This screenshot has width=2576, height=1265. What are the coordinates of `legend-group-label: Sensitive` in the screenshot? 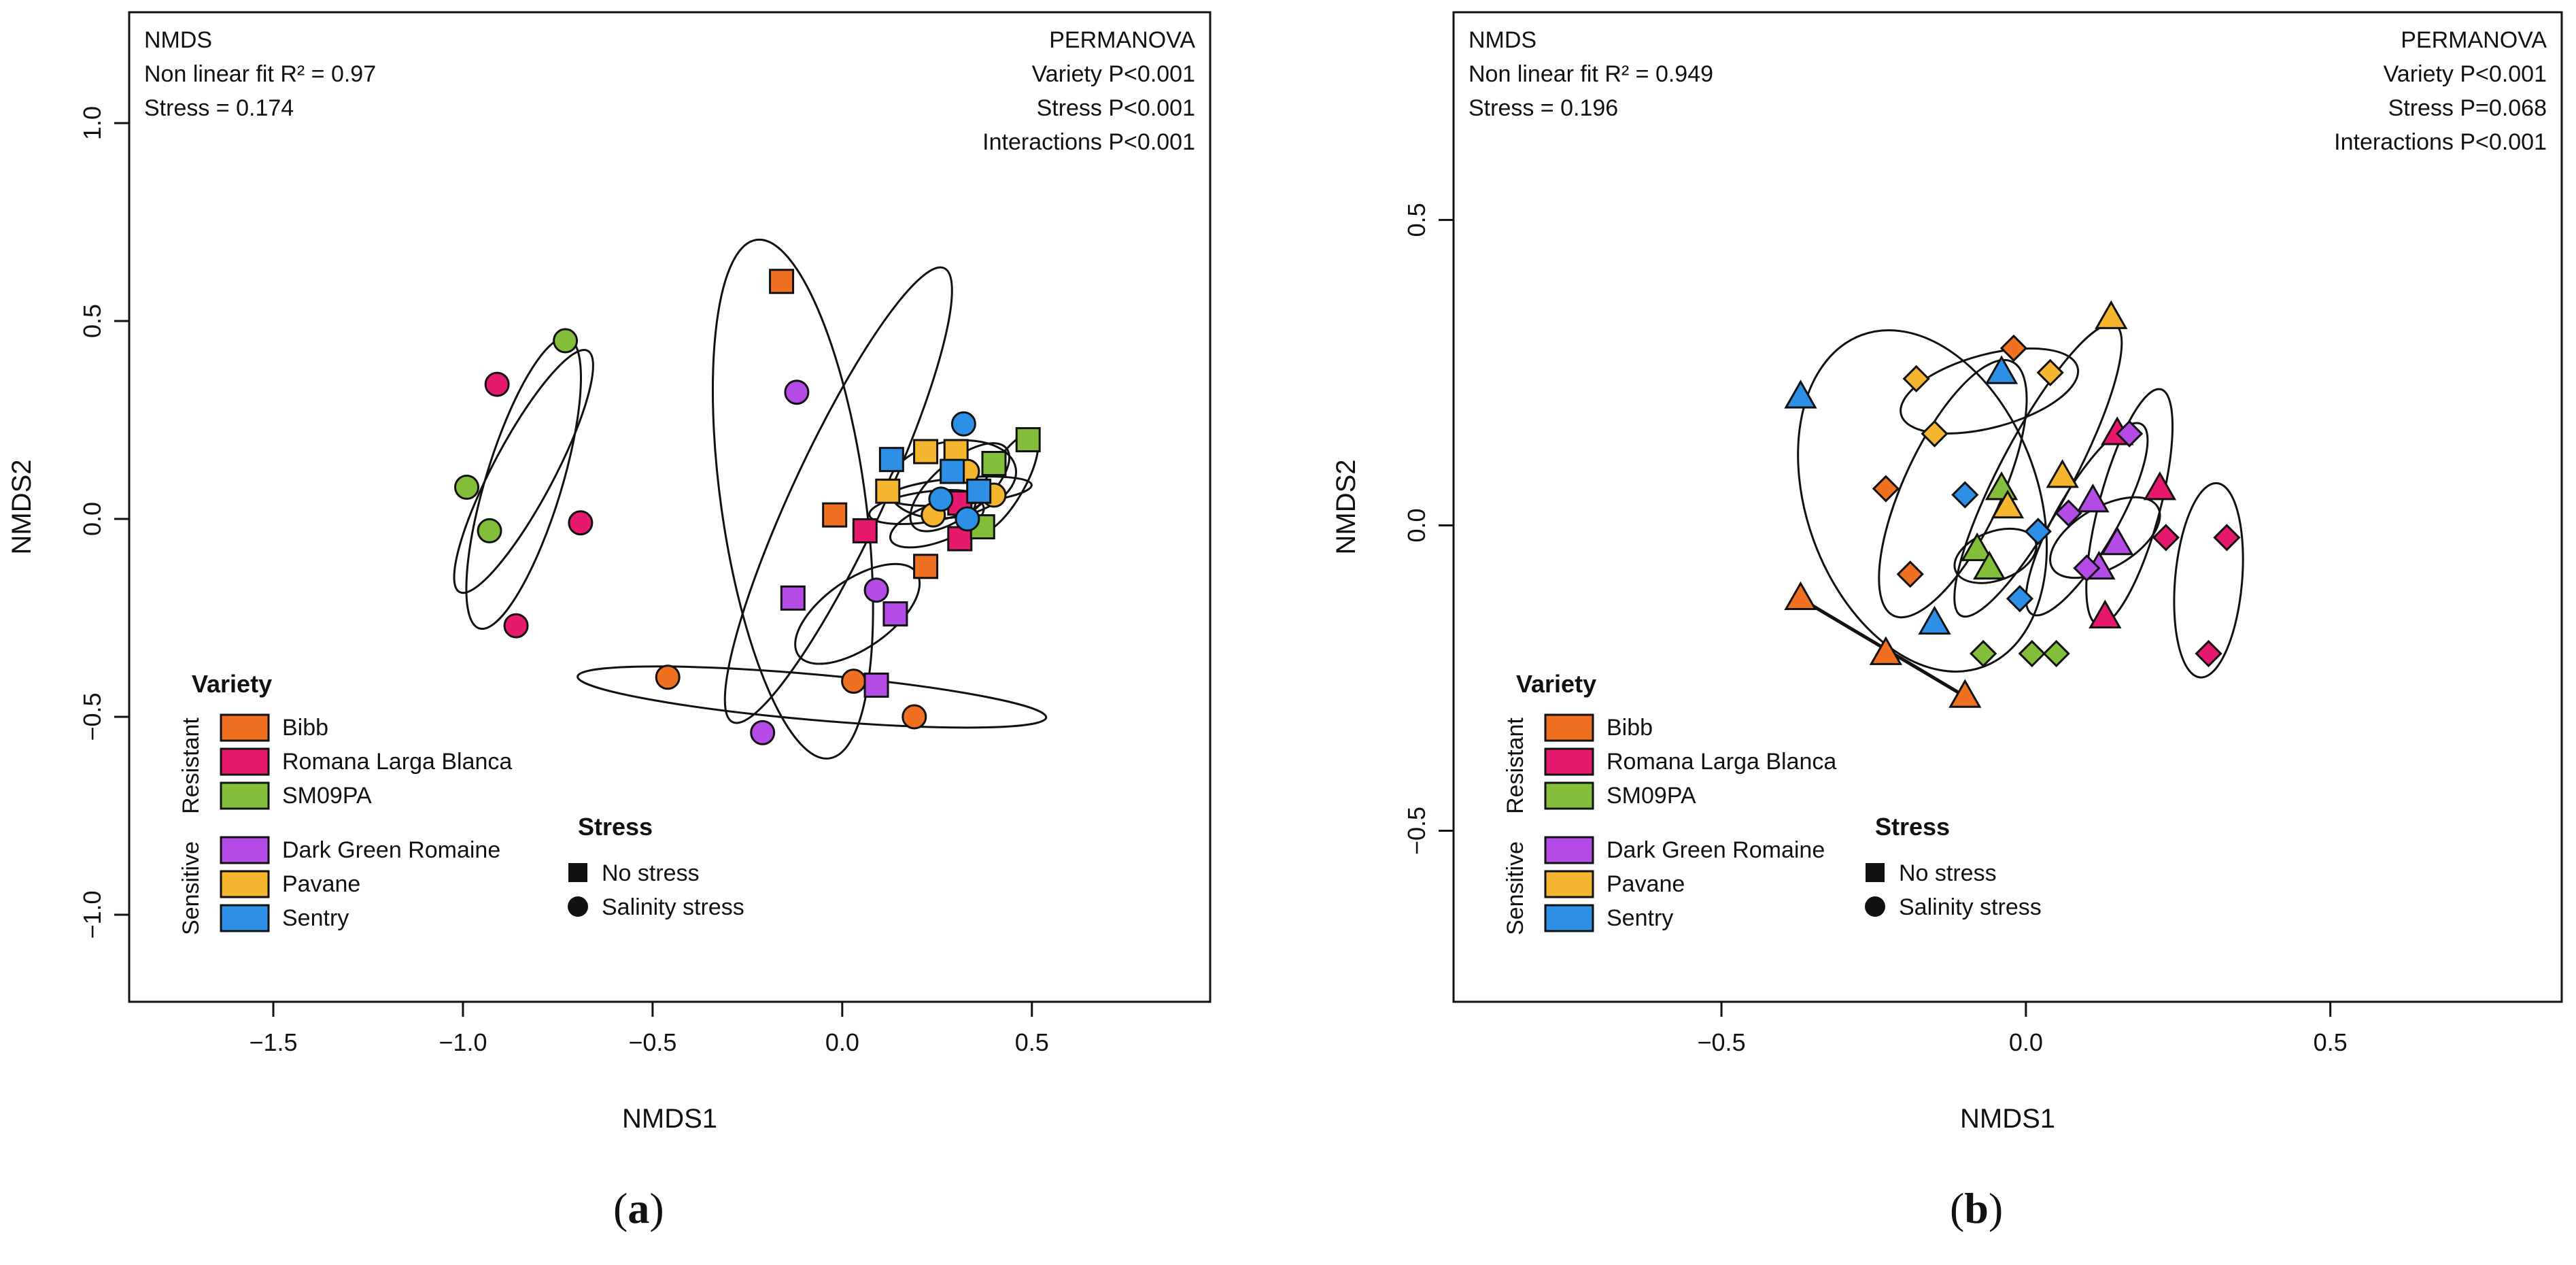 It's located at (191, 888).